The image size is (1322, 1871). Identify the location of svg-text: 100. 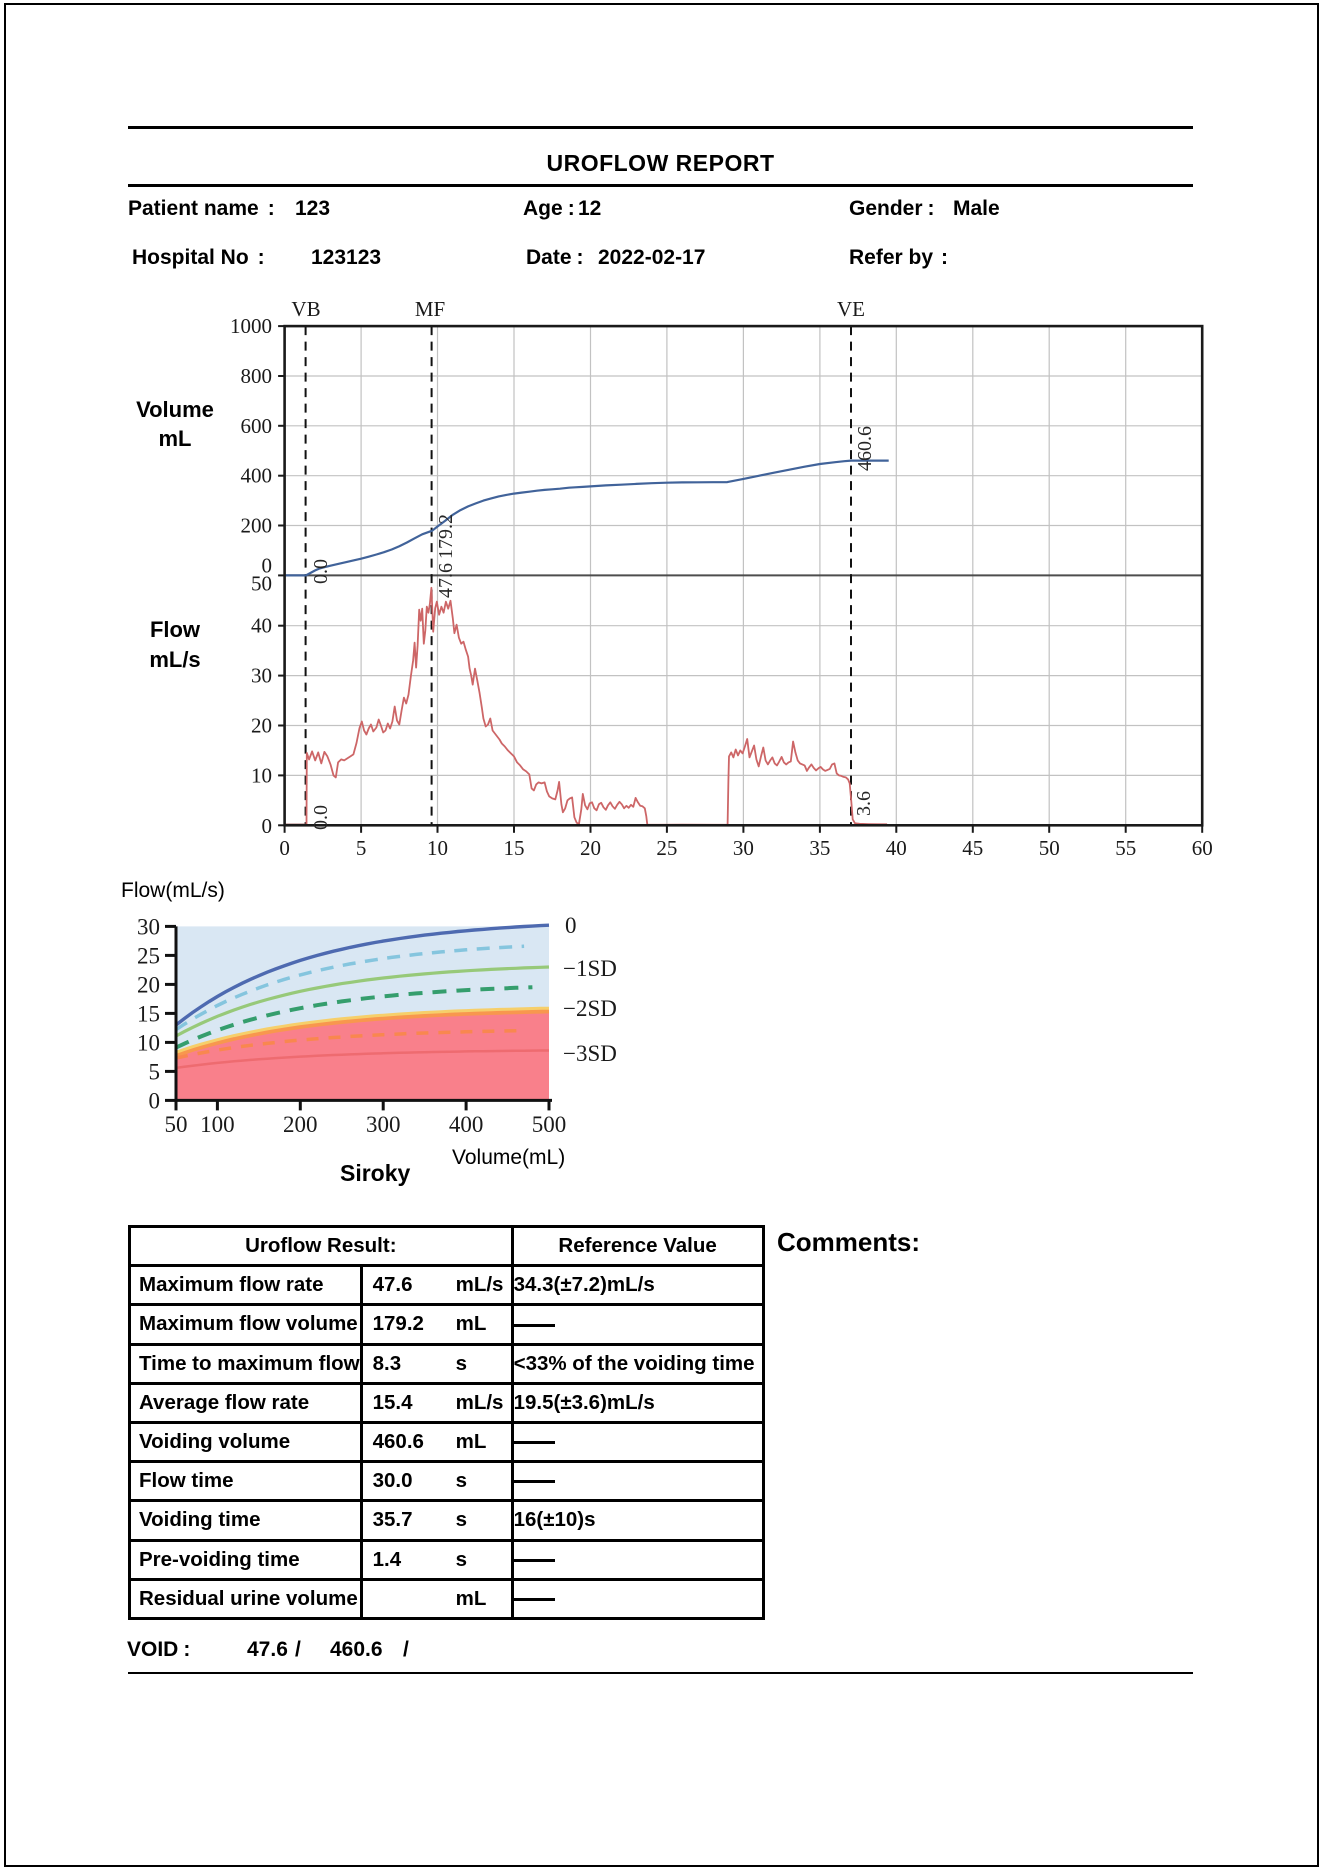
(217, 1124).